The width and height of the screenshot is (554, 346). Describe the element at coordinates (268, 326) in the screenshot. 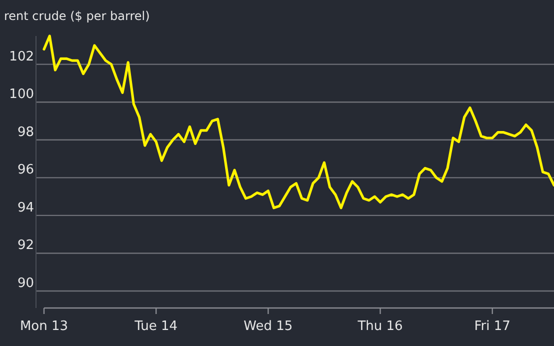

I see `x-tick-label: Wed 15` at that location.